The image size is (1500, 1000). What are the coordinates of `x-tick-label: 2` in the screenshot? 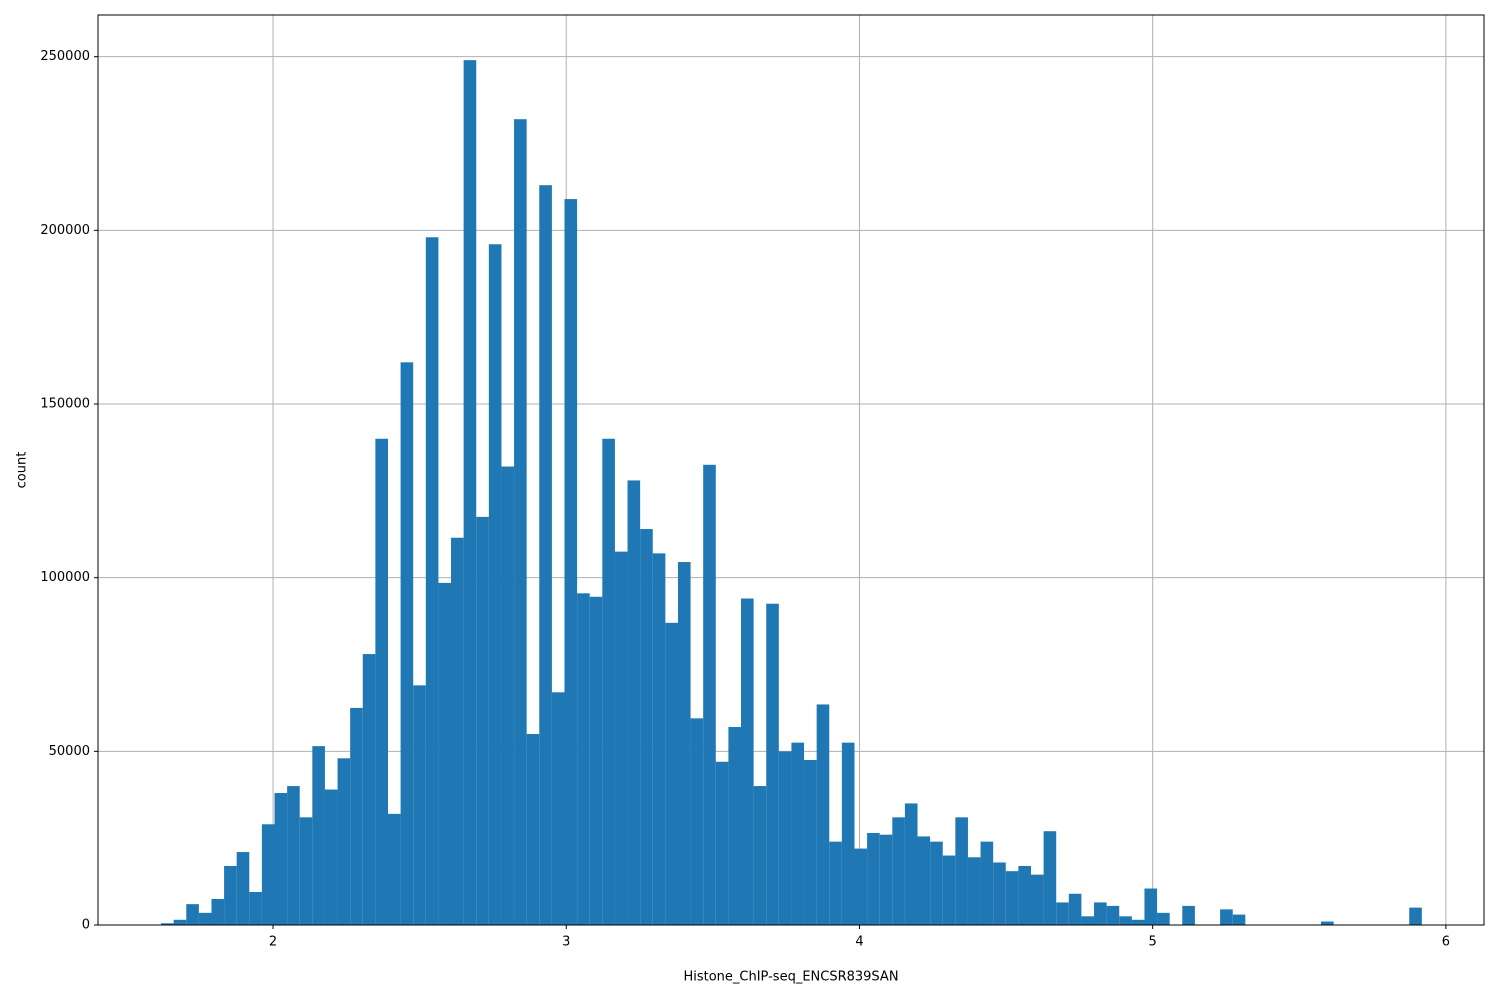 It's located at (273, 942).